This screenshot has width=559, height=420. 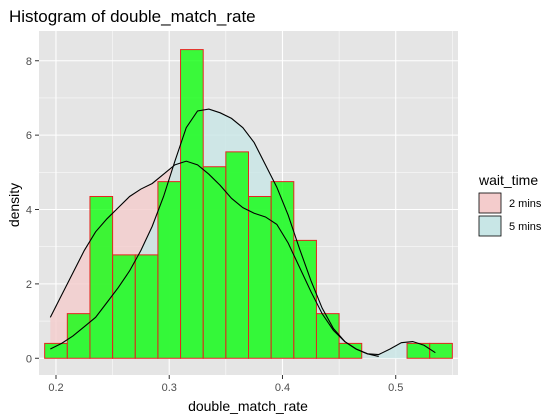 What do you see at coordinates (225, 384) in the screenshot?
I see `x-axis: 0.2 0.3 0.4 0.5` at bounding box center [225, 384].